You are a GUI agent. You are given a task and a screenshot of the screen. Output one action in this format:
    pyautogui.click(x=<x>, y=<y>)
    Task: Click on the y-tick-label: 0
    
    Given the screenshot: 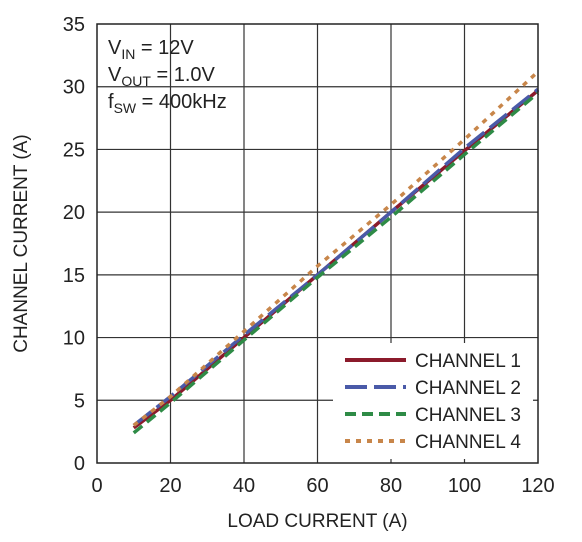 What is the action you would take?
    pyautogui.click(x=79, y=464)
    